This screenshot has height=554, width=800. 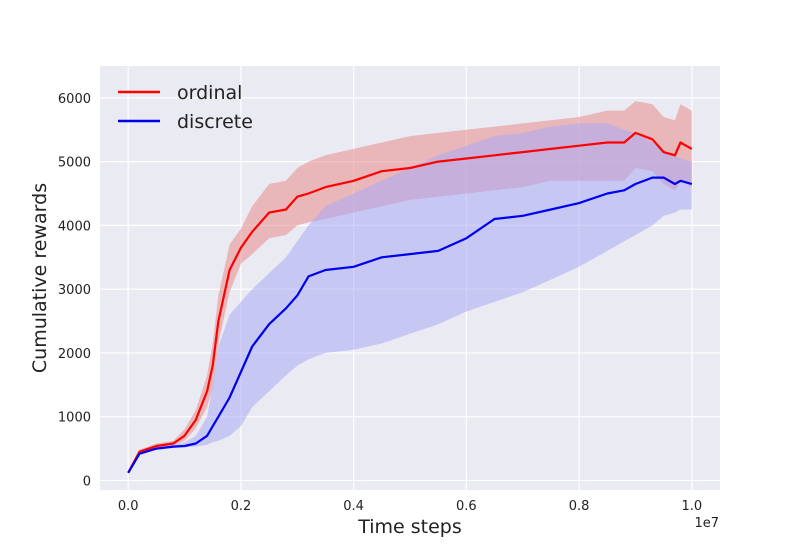 I want to click on y-tick-label: 2000, so click(x=74, y=354).